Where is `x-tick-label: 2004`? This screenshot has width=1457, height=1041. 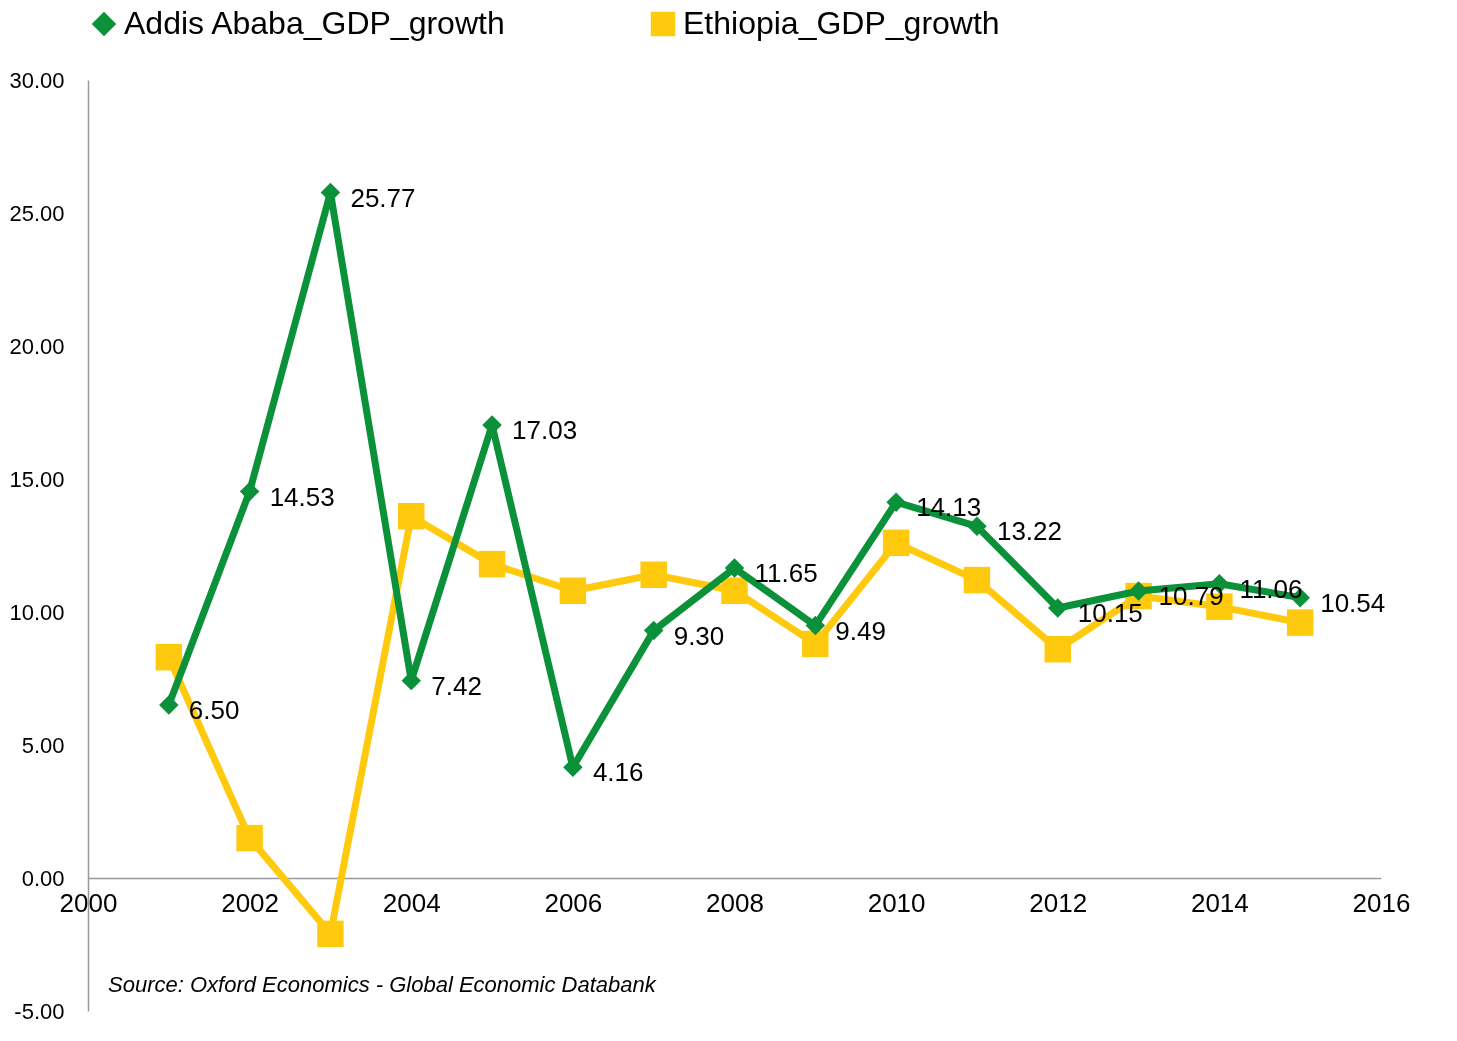
x-tick-label: 2004 is located at coordinates (411, 902).